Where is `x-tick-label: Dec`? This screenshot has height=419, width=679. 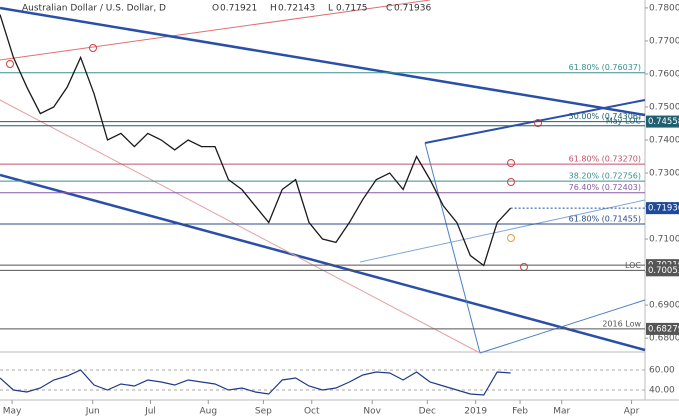
x-tick-label: Dec is located at coordinates (427, 412).